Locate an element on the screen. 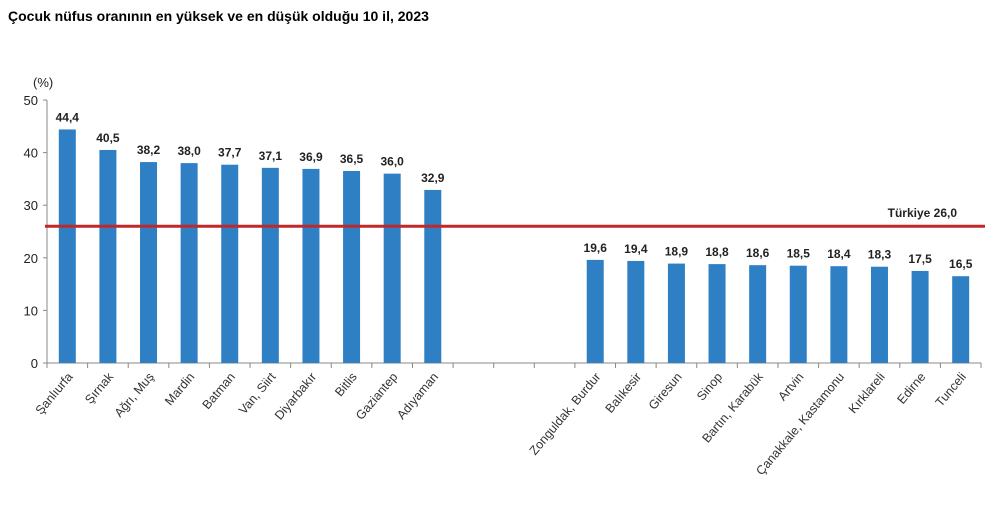  y-tick-label: 50 is located at coordinates (31, 100).